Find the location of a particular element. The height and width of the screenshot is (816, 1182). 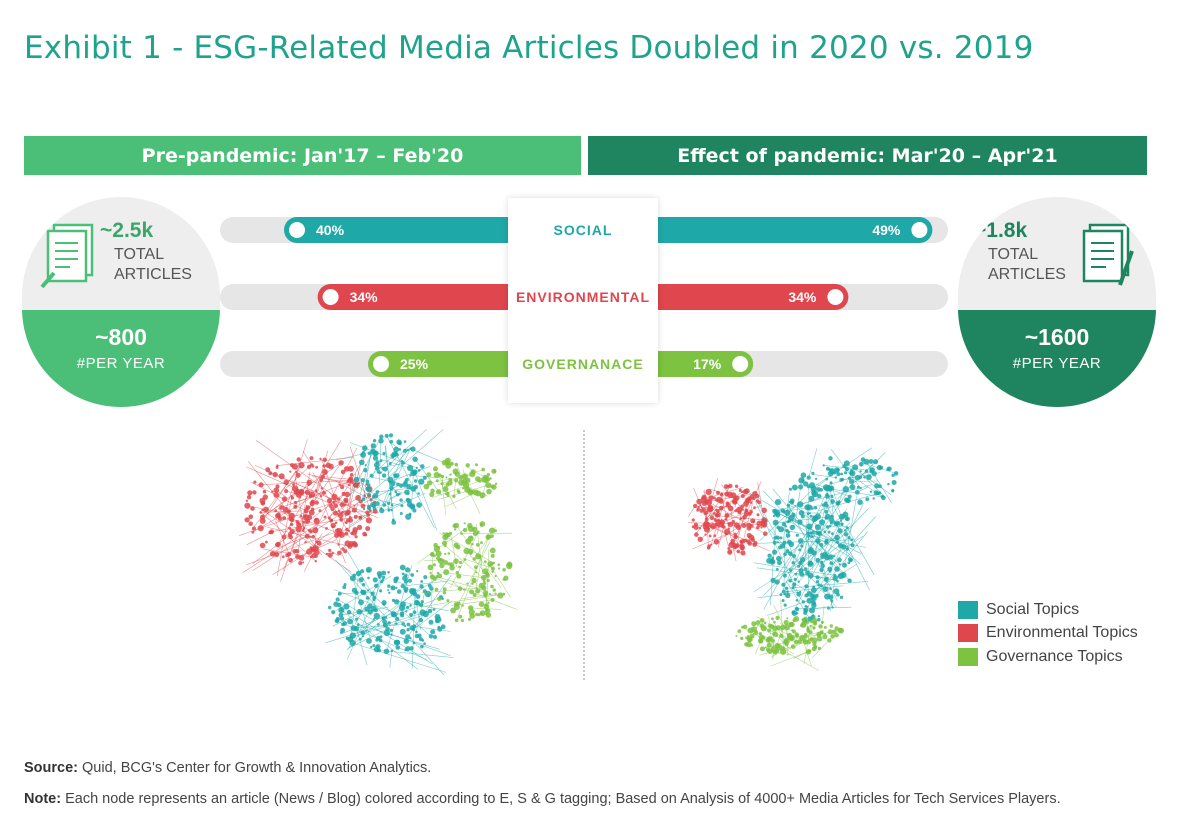

left-total-label-1: TOTAL is located at coordinates (139, 254).